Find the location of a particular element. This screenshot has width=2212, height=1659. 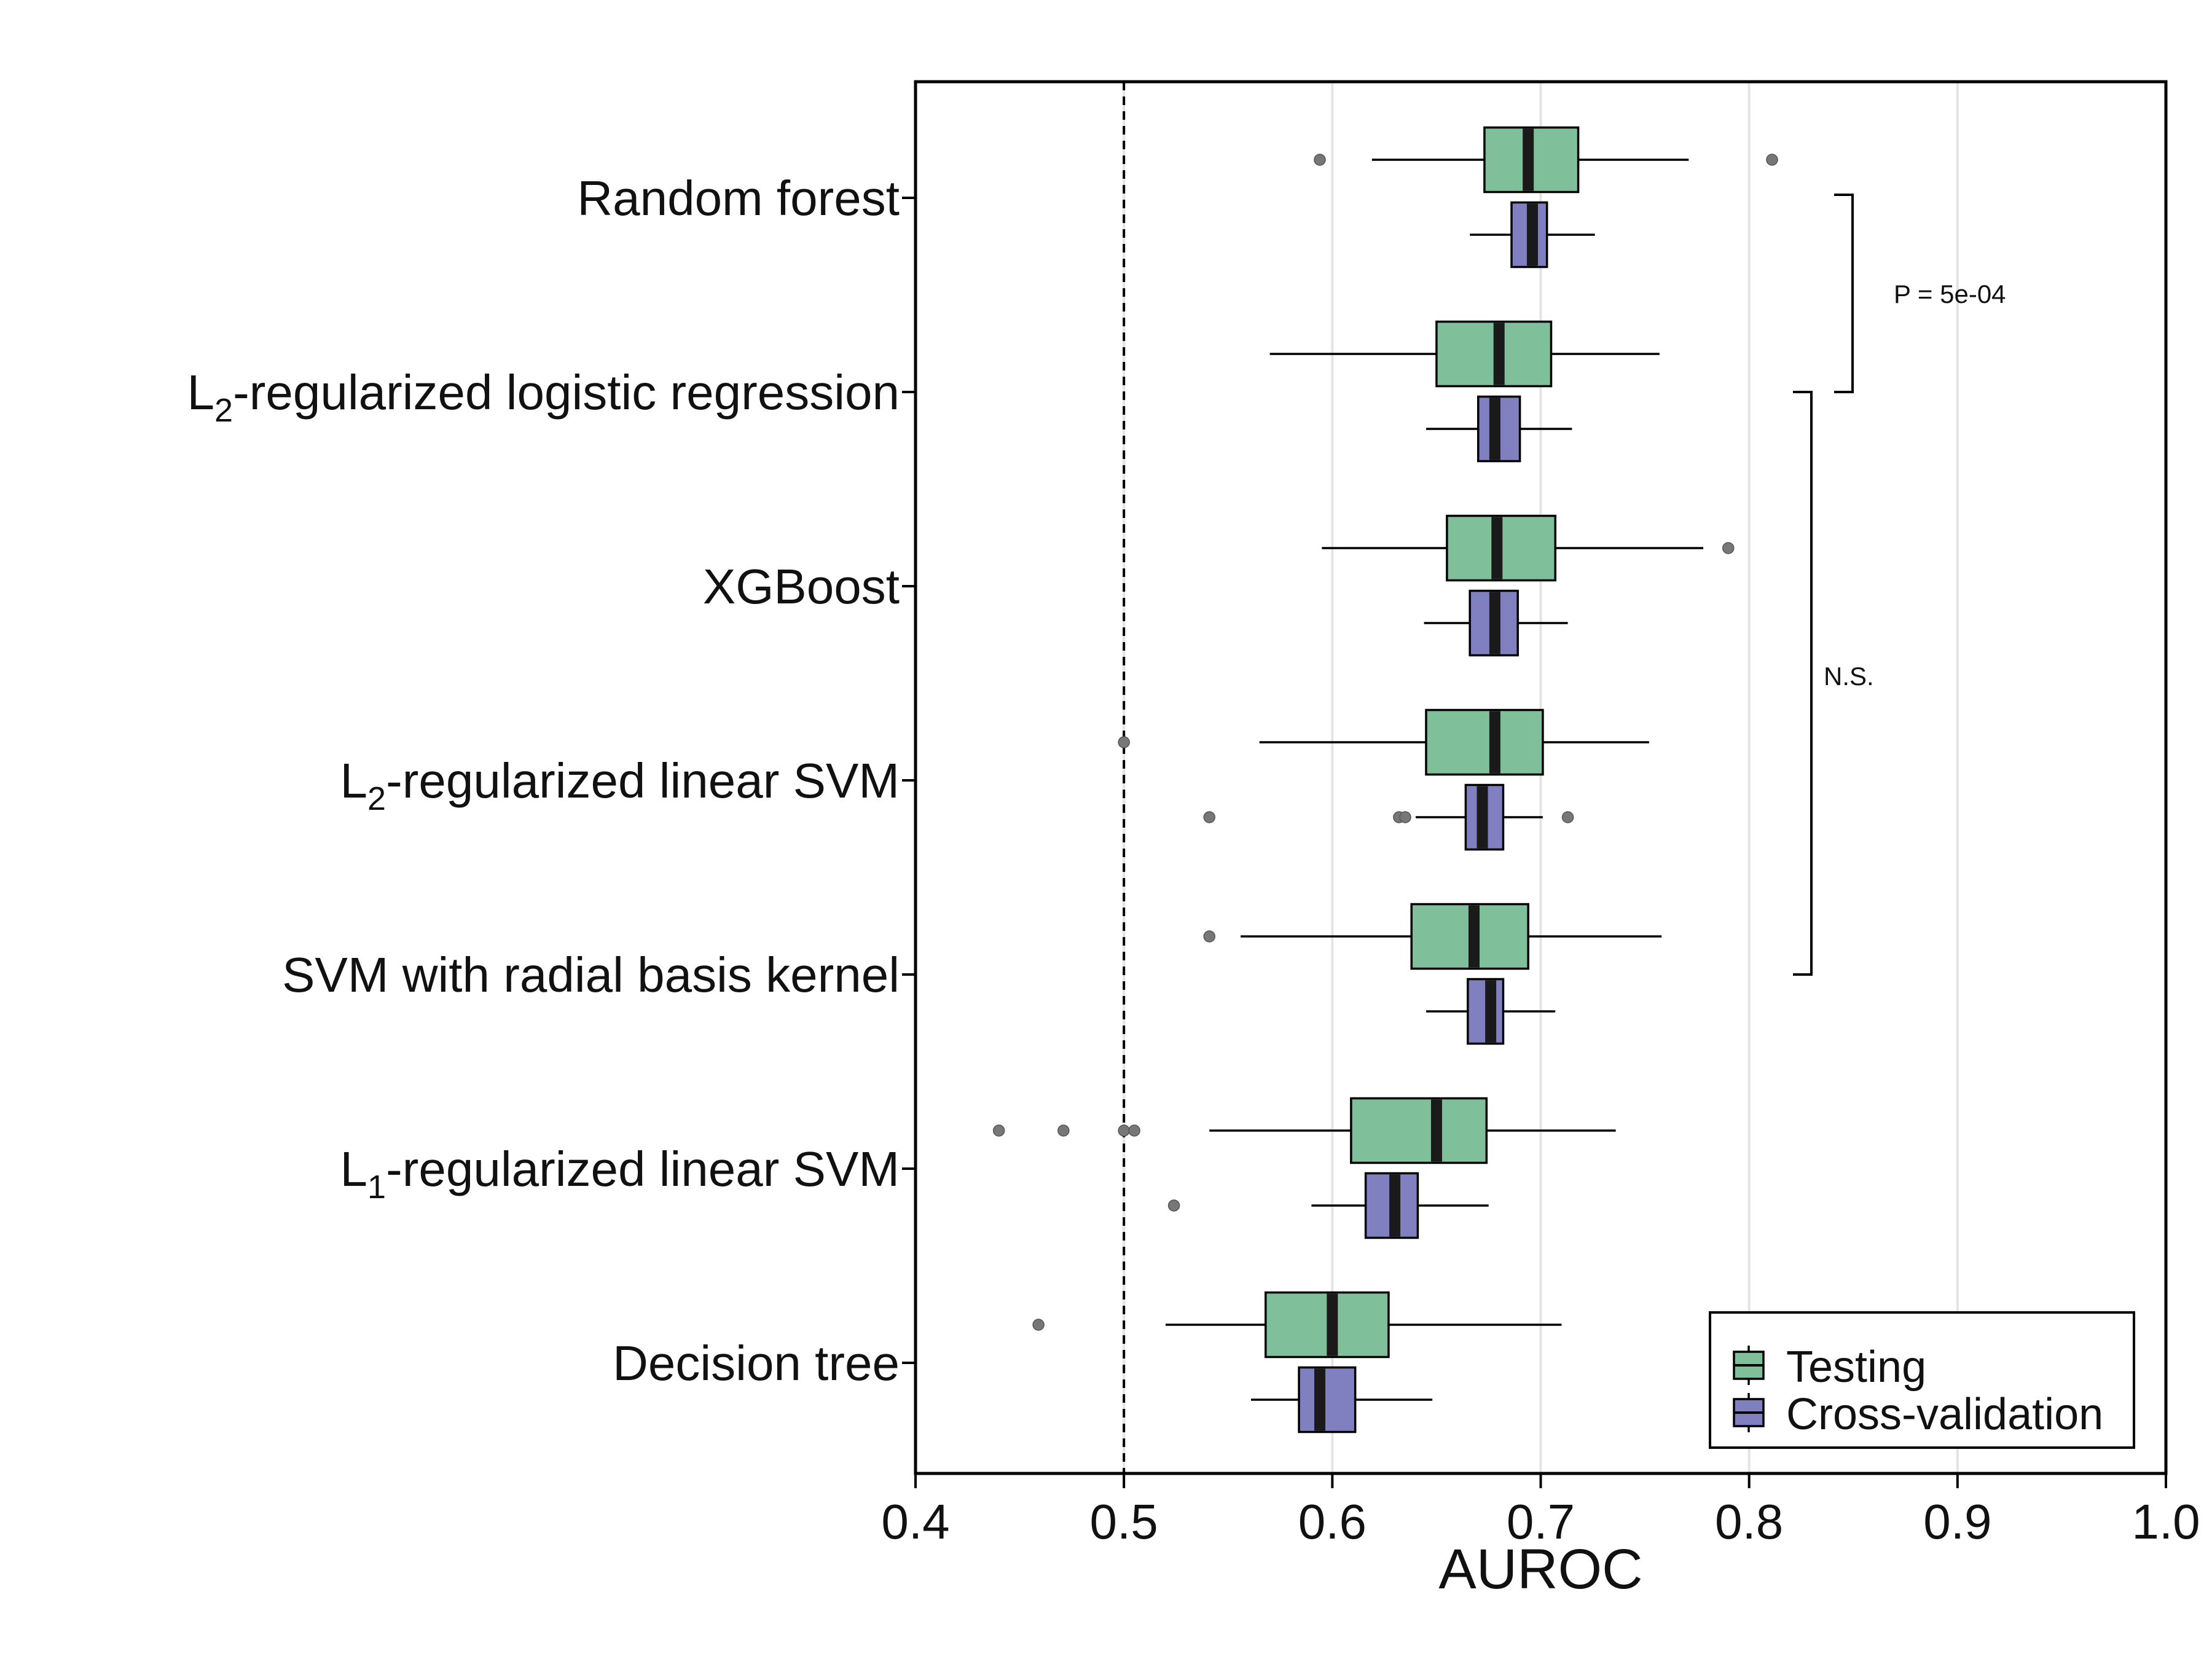

y-tick-label: L2-regularized linear SVM is located at coordinates (620, 785).